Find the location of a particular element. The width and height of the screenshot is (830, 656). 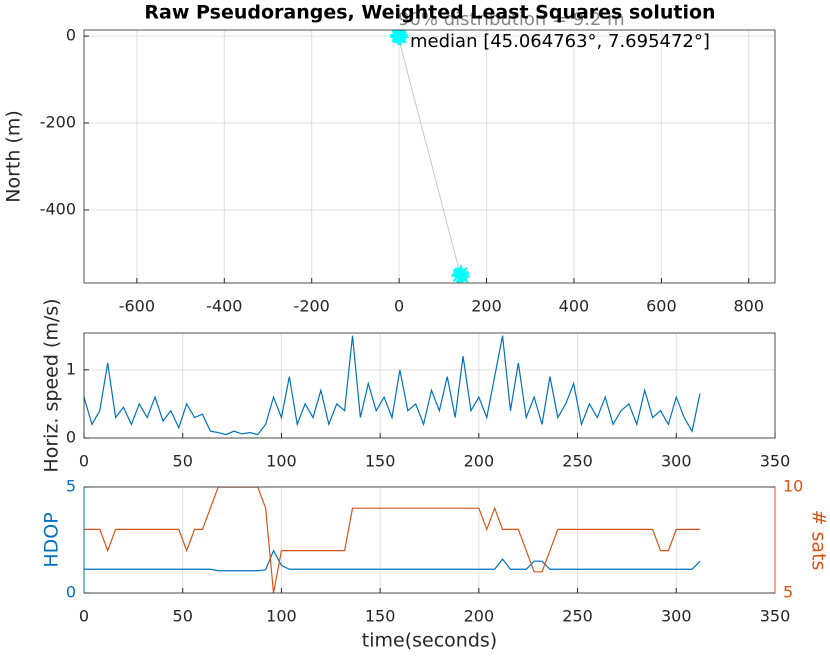

y-tick-label: 5 is located at coordinates (71, 486).